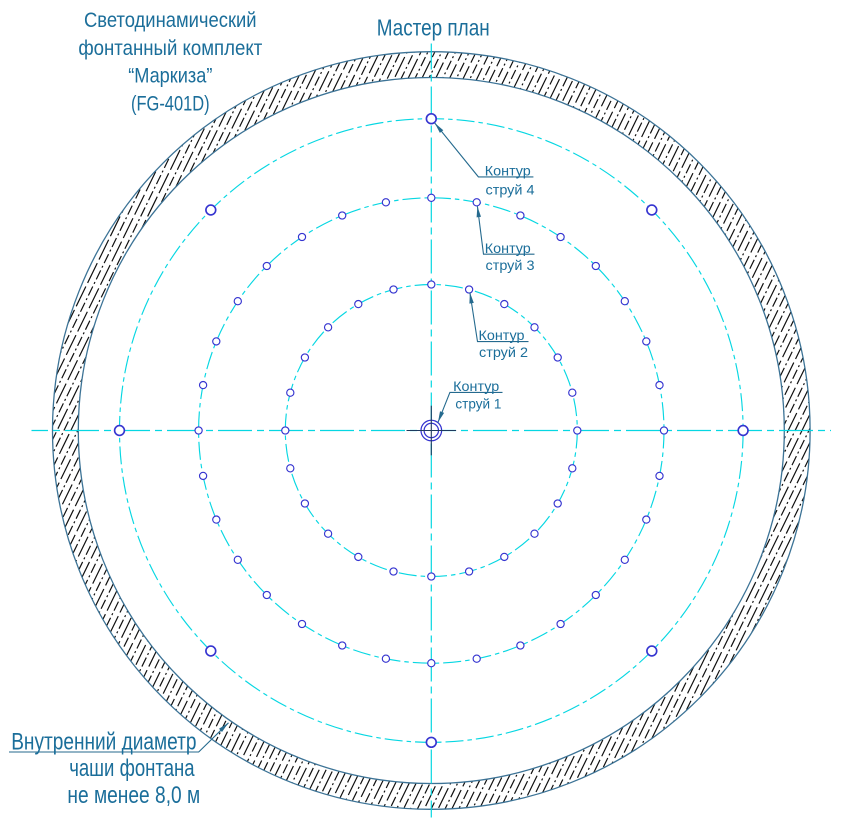 This screenshot has width=855, height=825. Describe the element at coordinates (132, 768) in the screenshot. I see `svg-text: чаши фонтана` at that location.